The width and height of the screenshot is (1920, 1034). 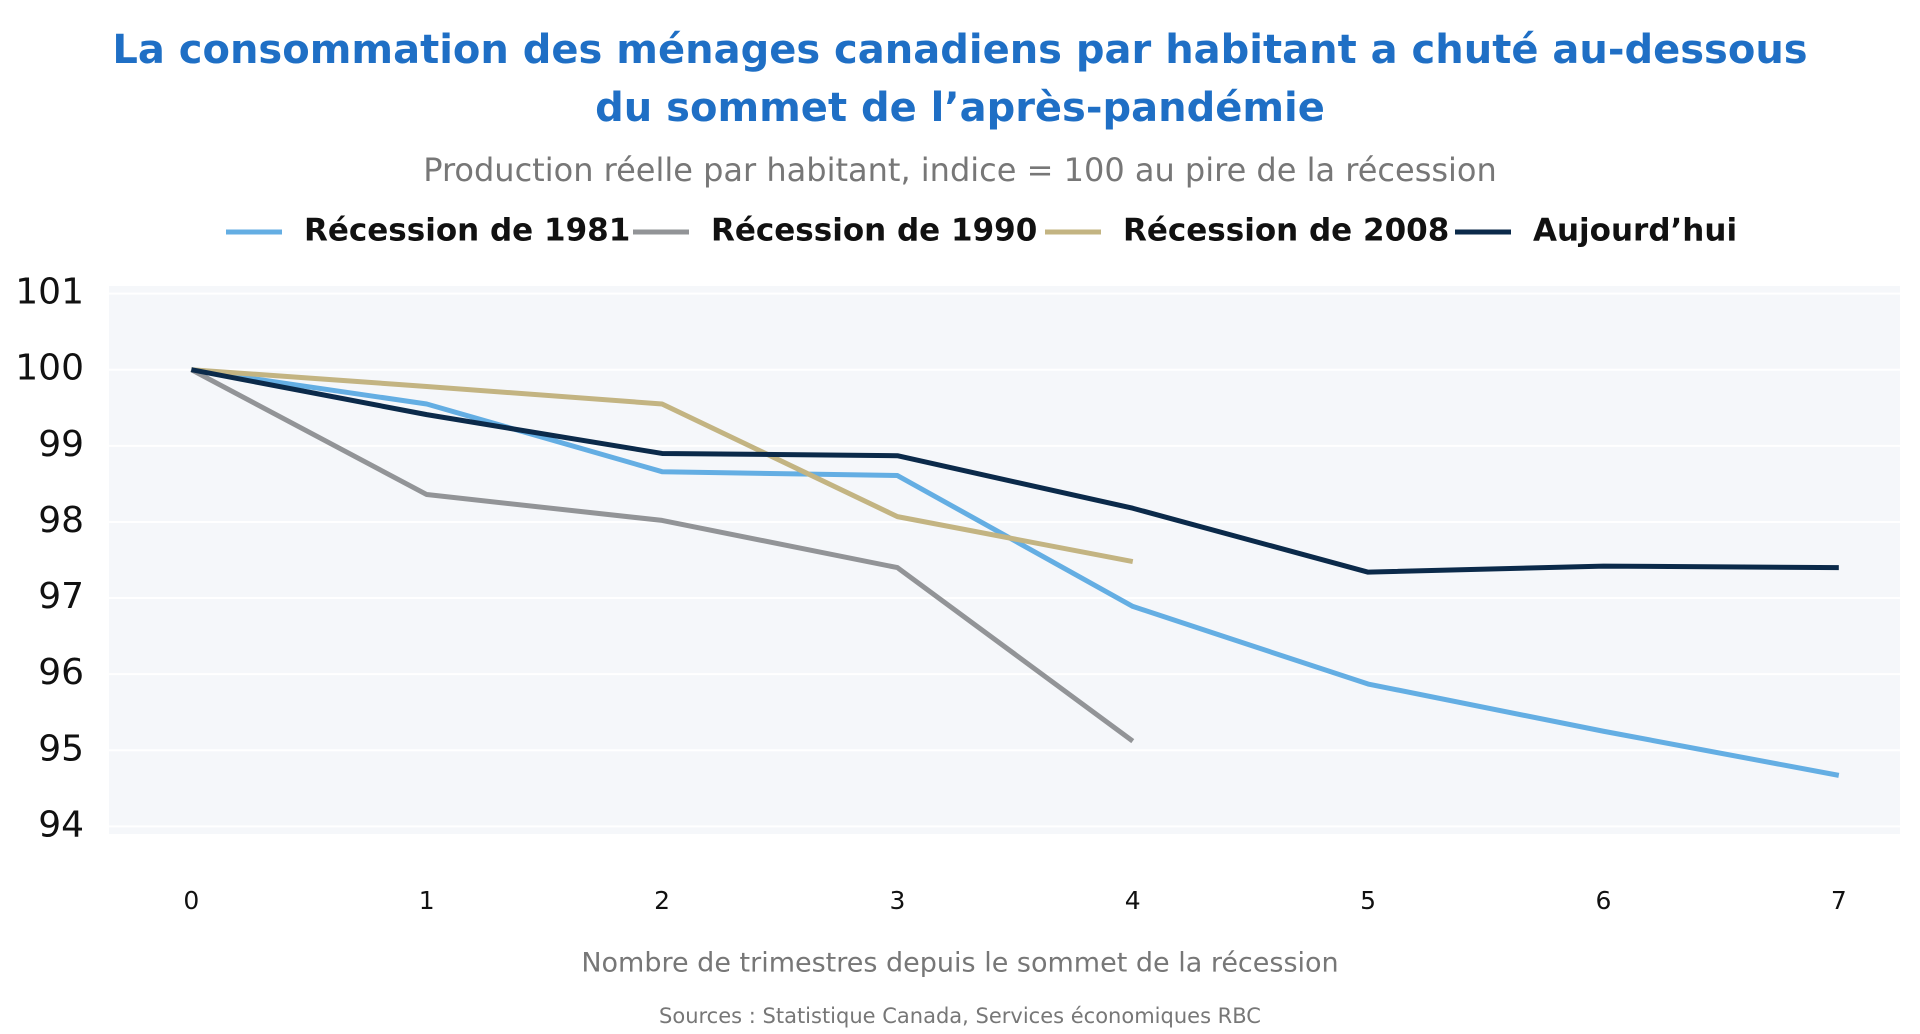 What do you see at coordinates (874, 231) in the screenshot?
I see `legend-label: Récession de 1990` at bounding box center [874, 231].